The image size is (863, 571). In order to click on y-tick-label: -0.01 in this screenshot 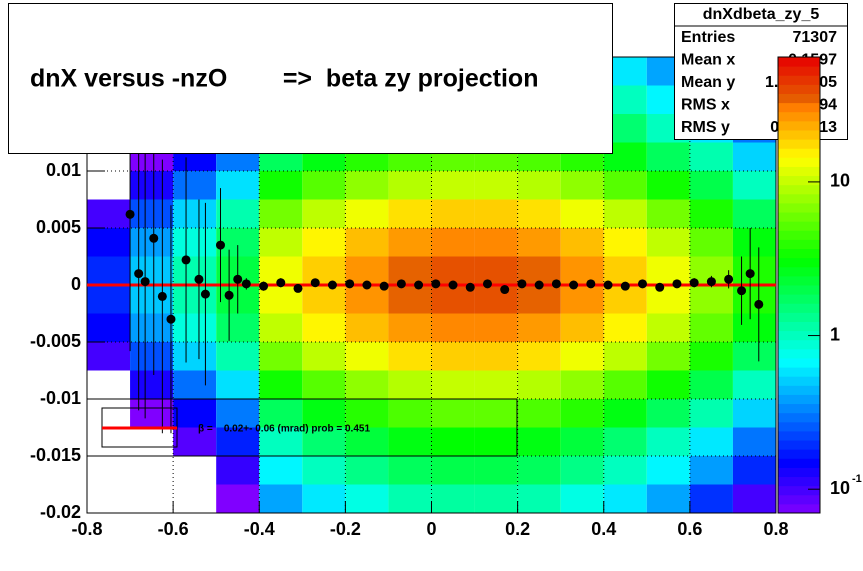, I will do `click(60, 398)`.